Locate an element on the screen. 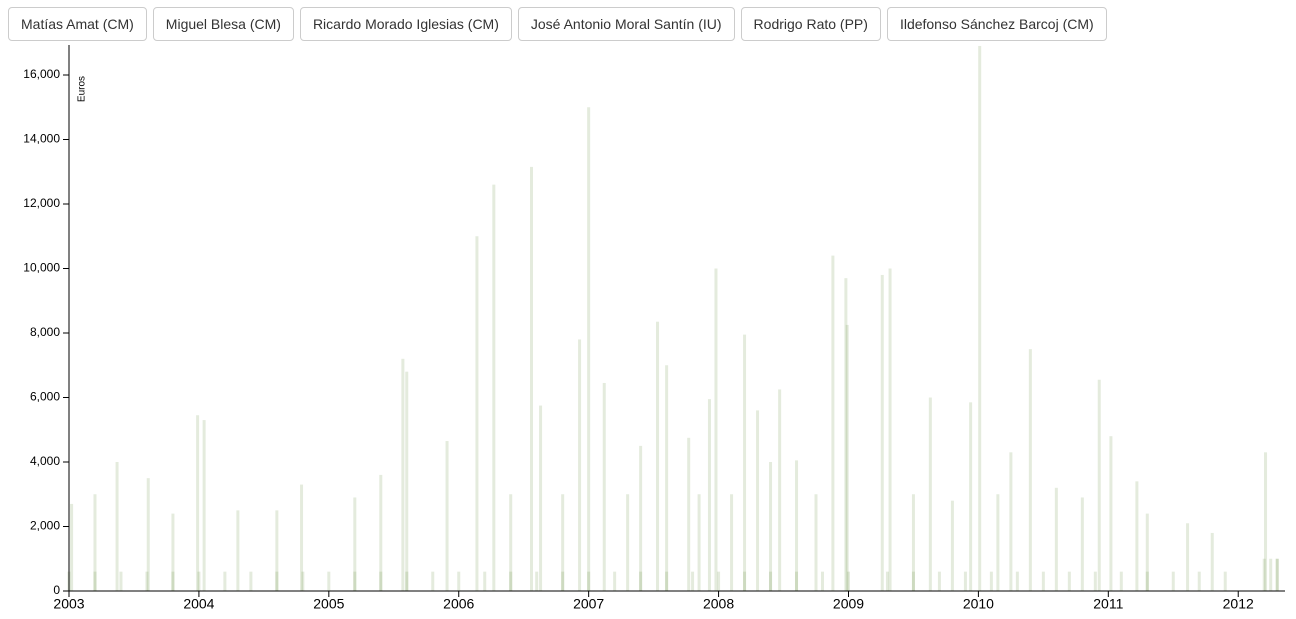 This screenshot has width=1296, height=619. x-tick-label: 2004 is located at coordinates (198, 604).